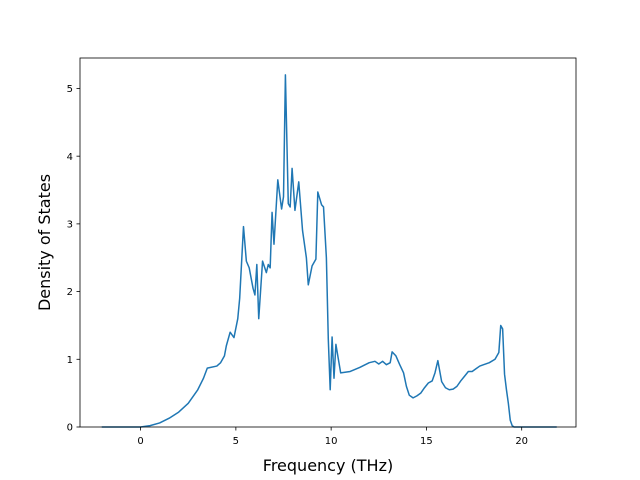 The image size is (640, 480). What do you see at coordinates (70, 360) in the screenshot?
I see `y-tick-label: 1` at bounding box center [70, 360].